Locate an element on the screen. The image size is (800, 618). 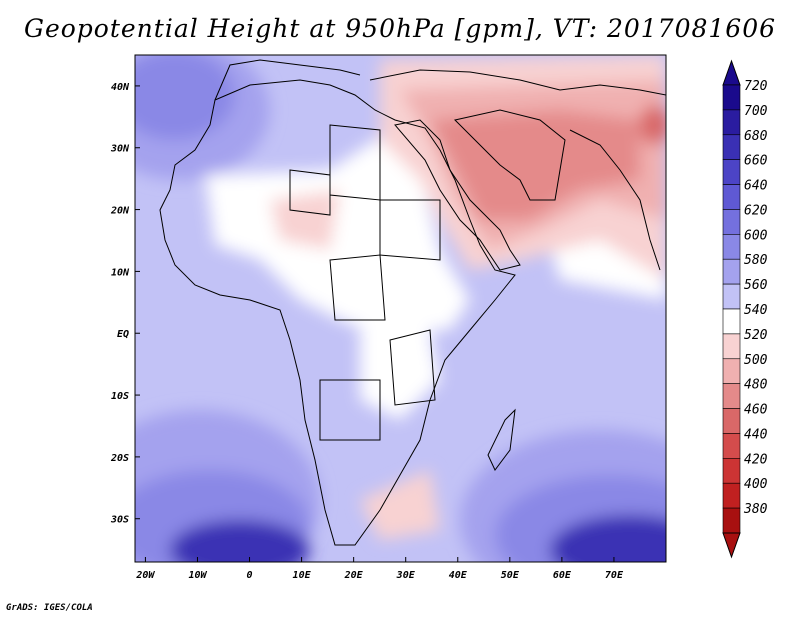
grads-credit: GrADS: IGES/COLA is located at coordinates (49, 608).